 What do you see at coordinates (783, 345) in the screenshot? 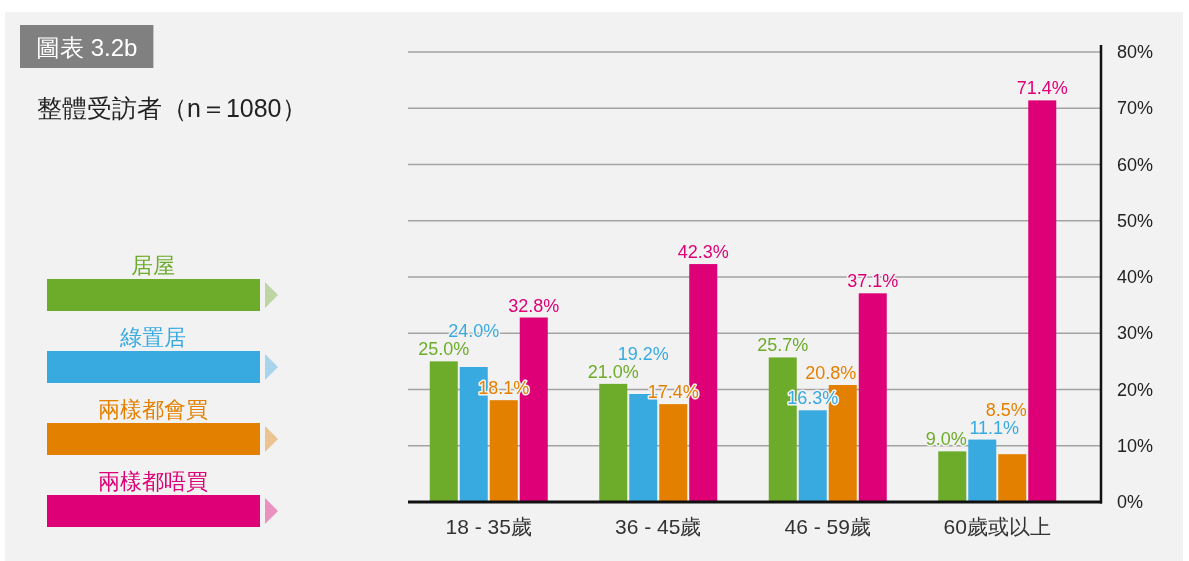
I see `data-label: 25.7%` at bounding box center [783, 345].